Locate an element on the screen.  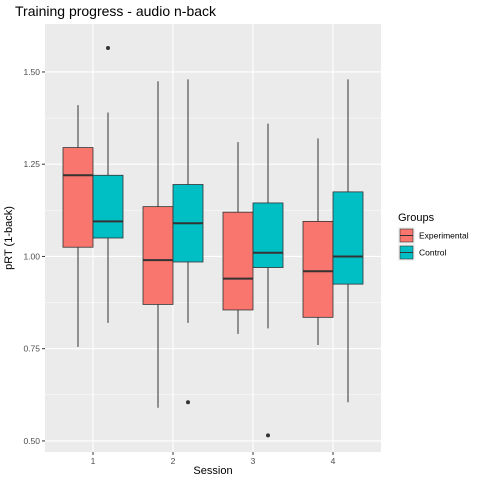
y-tick-label: 1.00 is located at coordinates (31, 256).